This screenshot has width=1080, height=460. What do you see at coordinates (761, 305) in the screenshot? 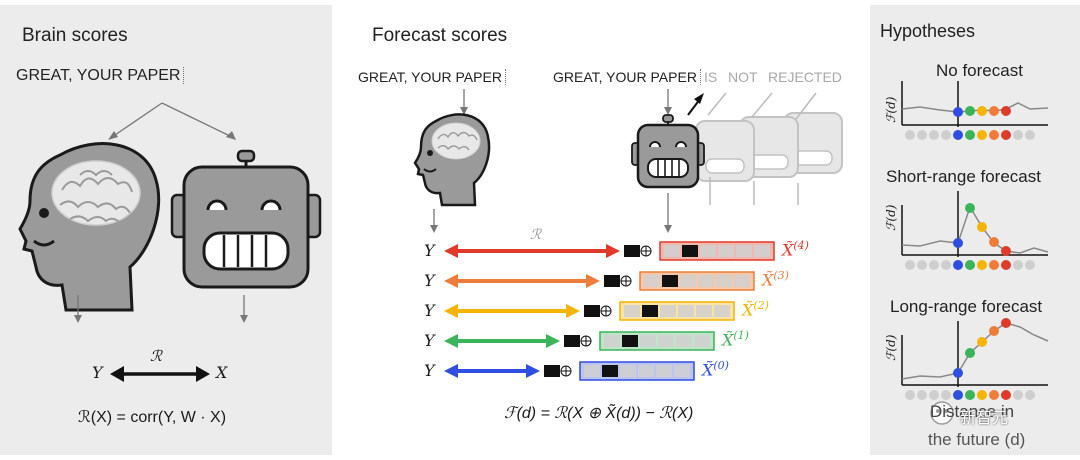
I see `forecast-x-sup-2: (2)` at bounding box center [761, 305].